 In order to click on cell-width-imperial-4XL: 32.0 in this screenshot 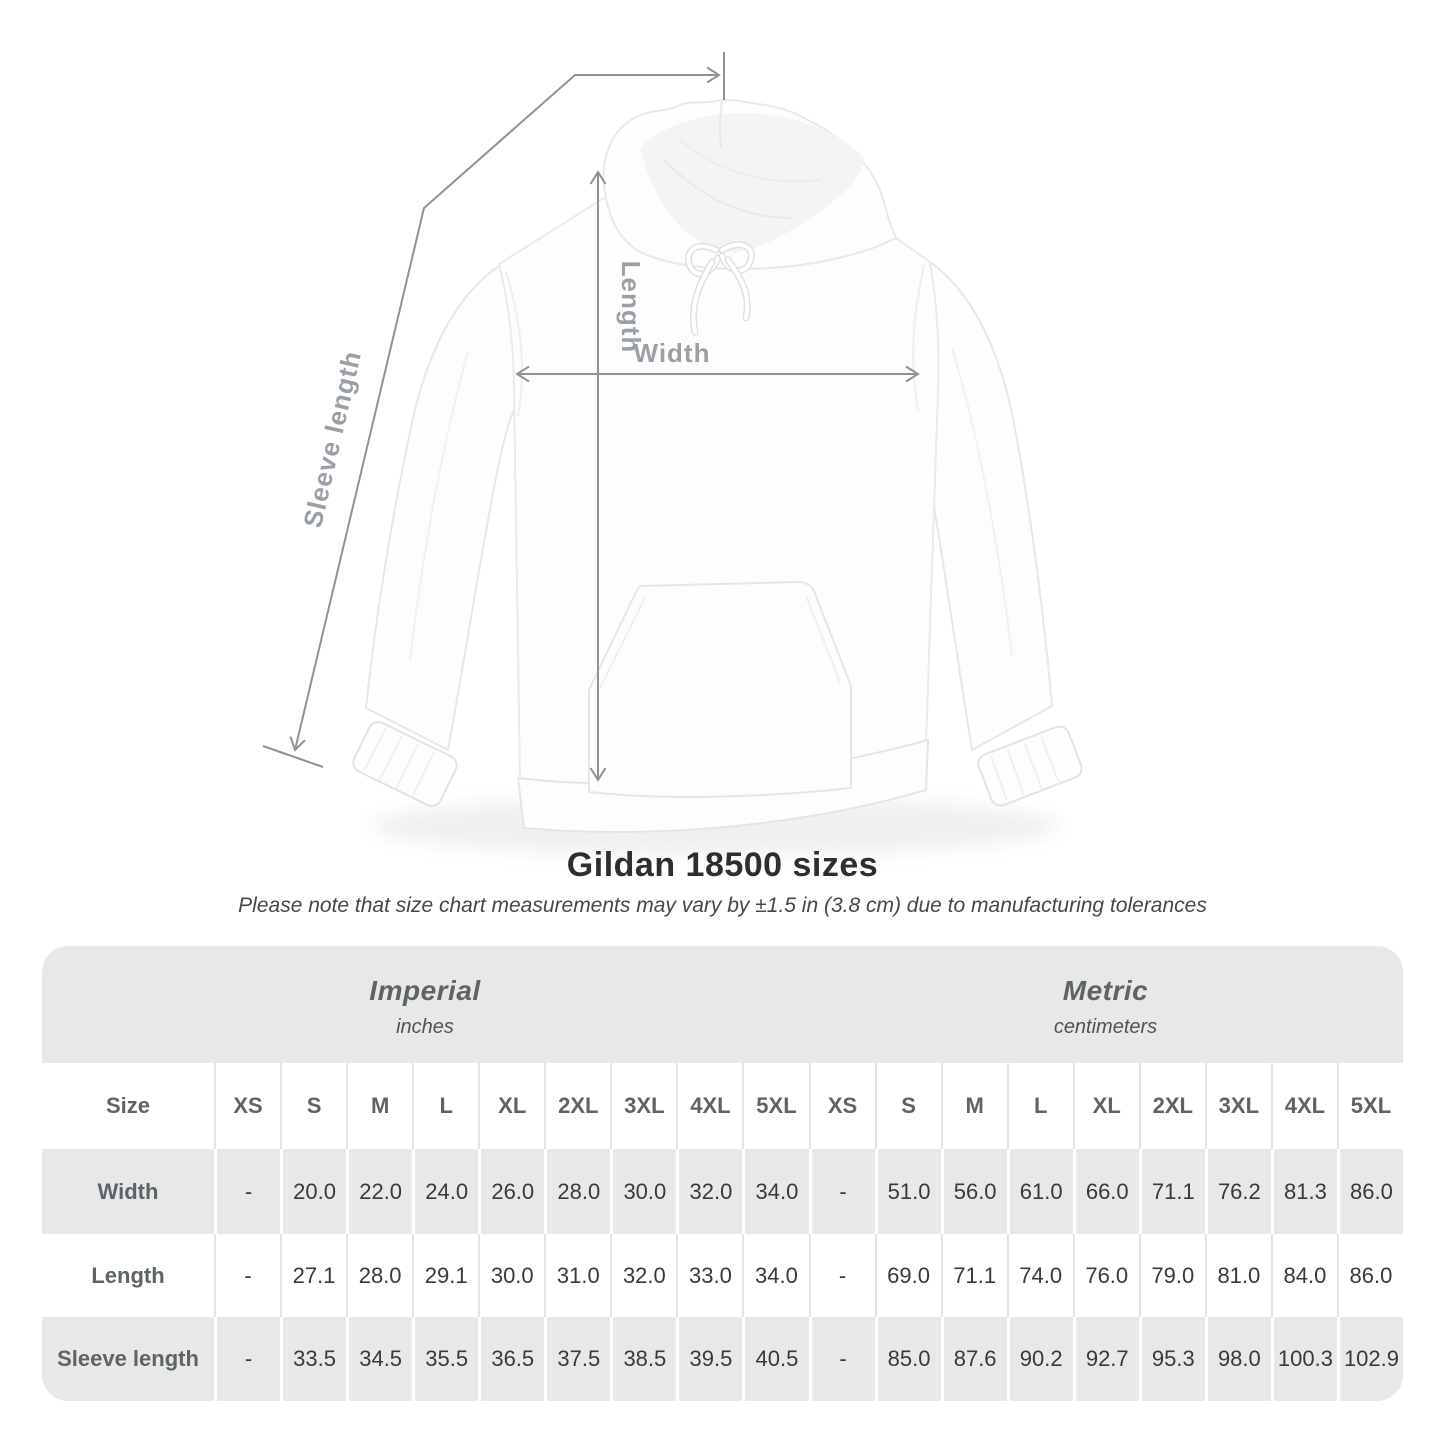, I will do `click(709, 1191)`.